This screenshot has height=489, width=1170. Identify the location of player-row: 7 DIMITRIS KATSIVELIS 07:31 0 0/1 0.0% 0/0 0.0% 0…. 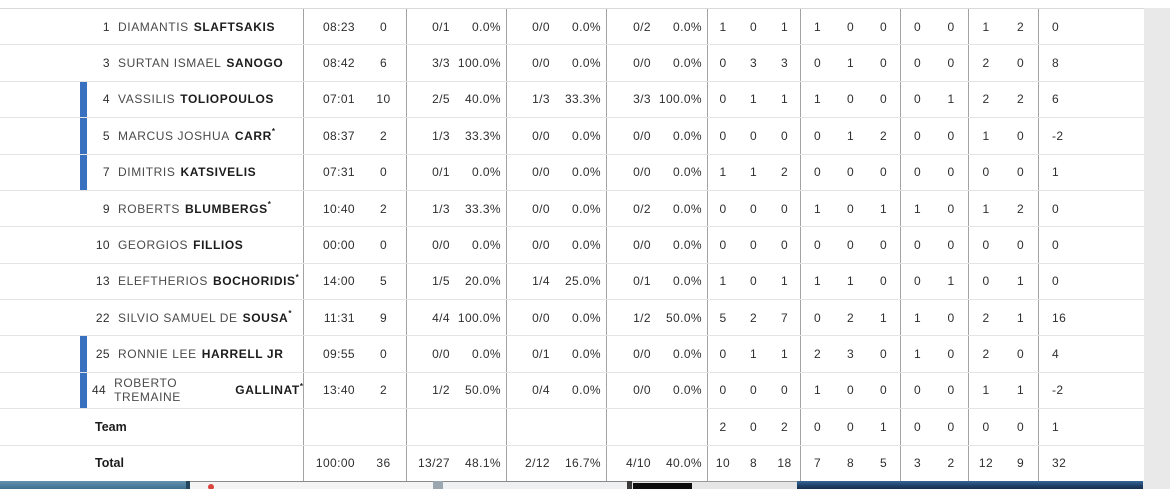
(572, 172).